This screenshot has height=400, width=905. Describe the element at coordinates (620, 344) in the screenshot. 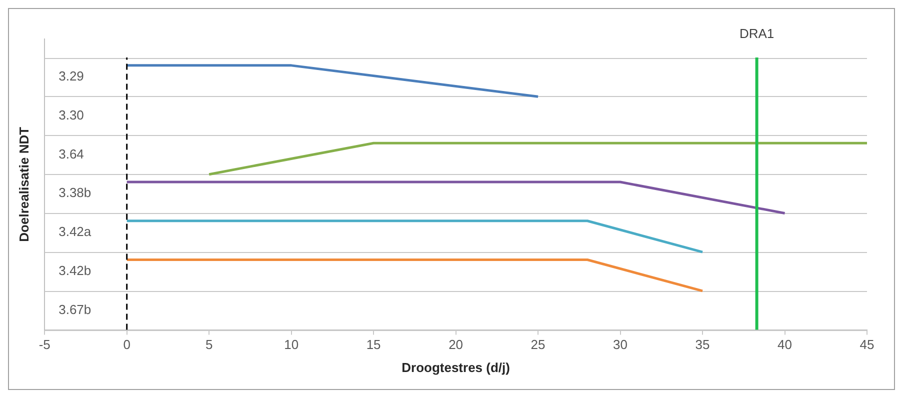

I see `x-tick-label: 30` at that location.